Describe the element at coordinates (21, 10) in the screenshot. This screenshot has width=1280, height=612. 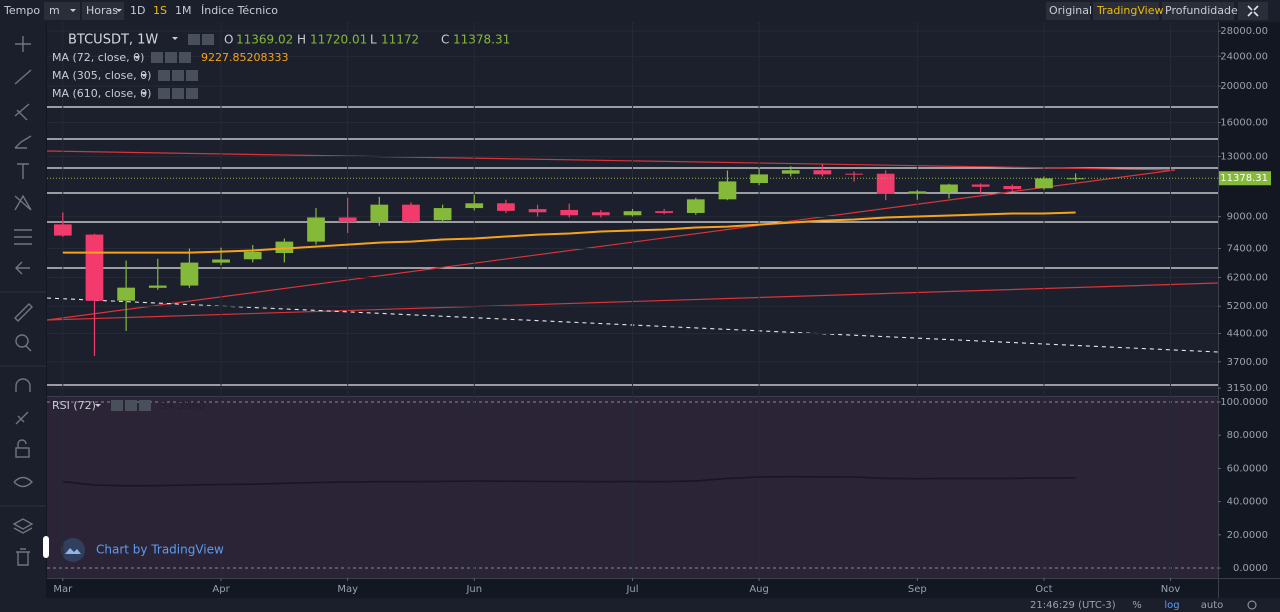
I see `toolbar-label: Tempo` at that location.